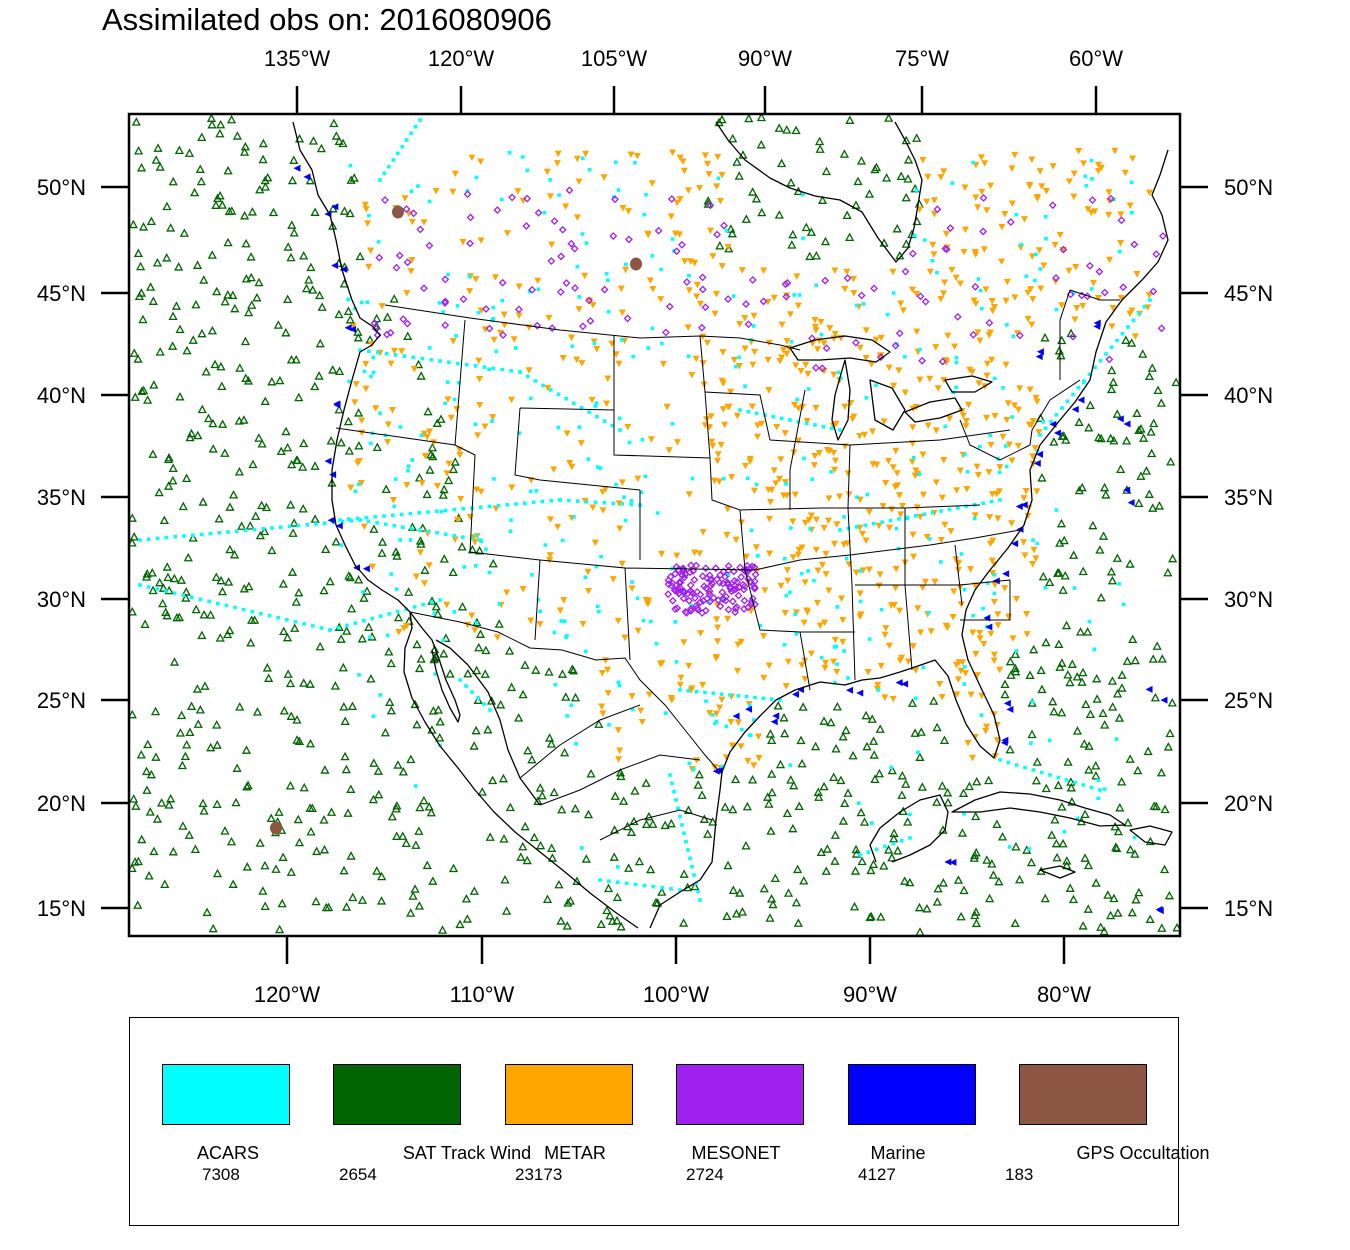 The width and height of the screenshot is (1350, 1250). What do you see at coordinates (61, 803) in the screenshot?
I see `left-axis-label: 20°N` at bounding box center [61, 803].